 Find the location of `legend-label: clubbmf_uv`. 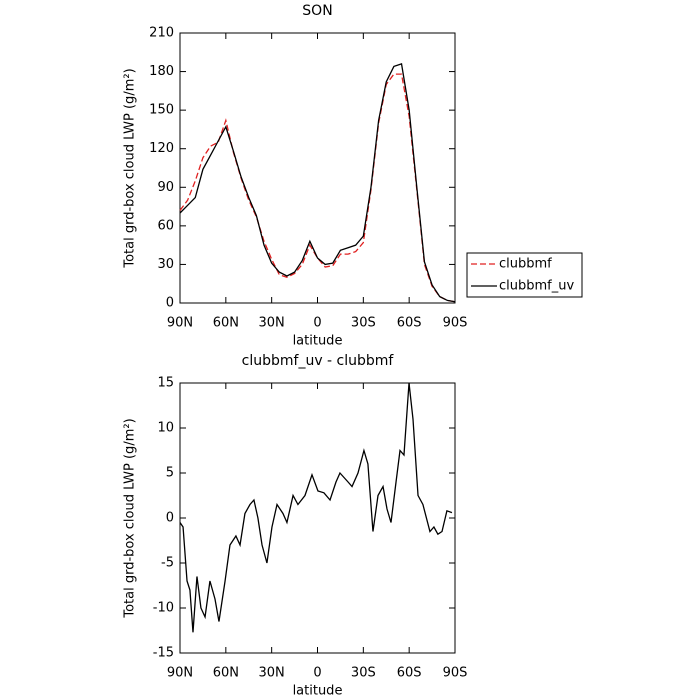

legend-label: clubbmf_uv is located at coordinates (536, 286).